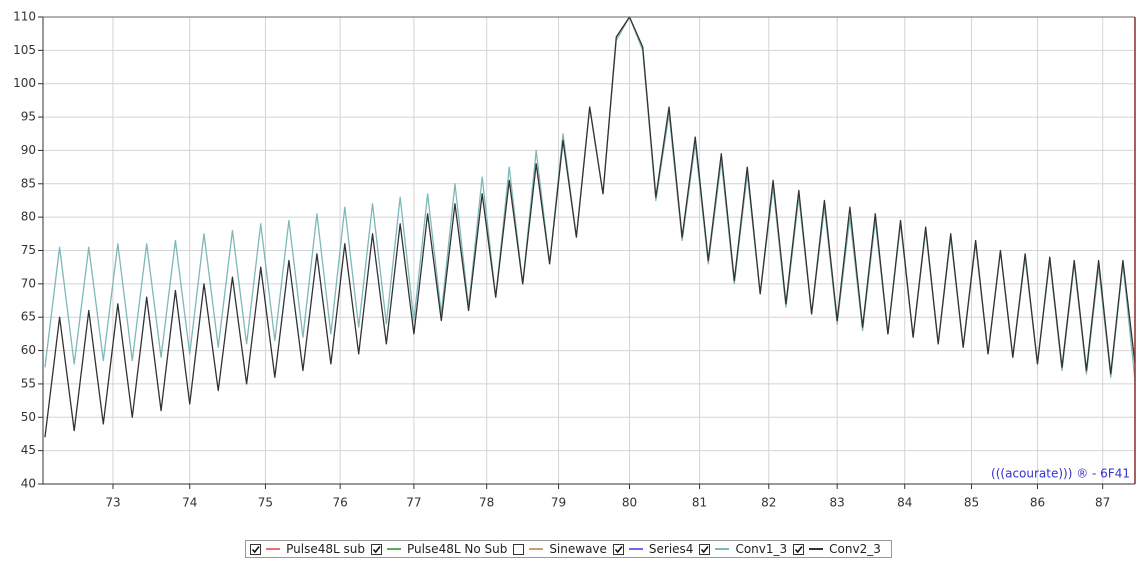 The image size is (1137, 564). What do you see at coordinates (904, 503) in the screenshot?
I see `x-tick-label: 84` at bounding box center [904, 503].